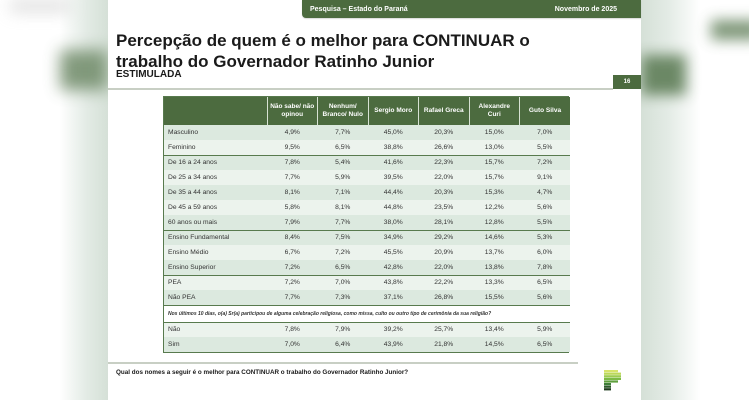  Describe the element at coordinates (443, 252) in the screenshot. I see `cell: 20,9%` at that location.